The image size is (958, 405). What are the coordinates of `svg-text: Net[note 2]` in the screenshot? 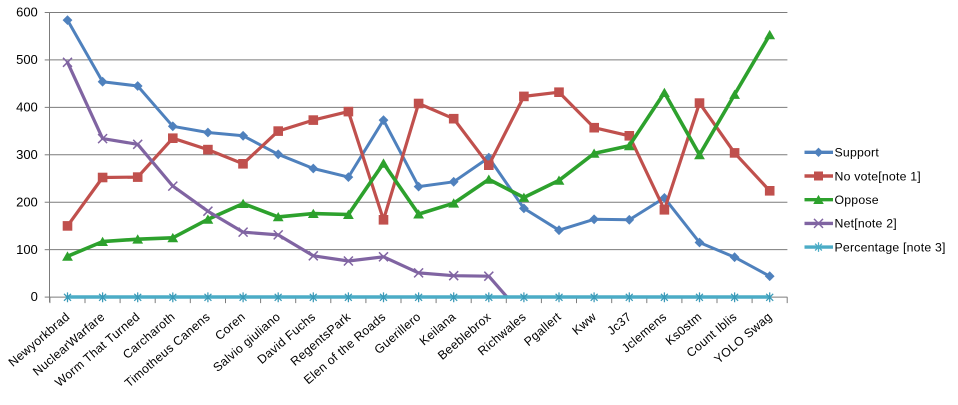 It's located at (866, 224).